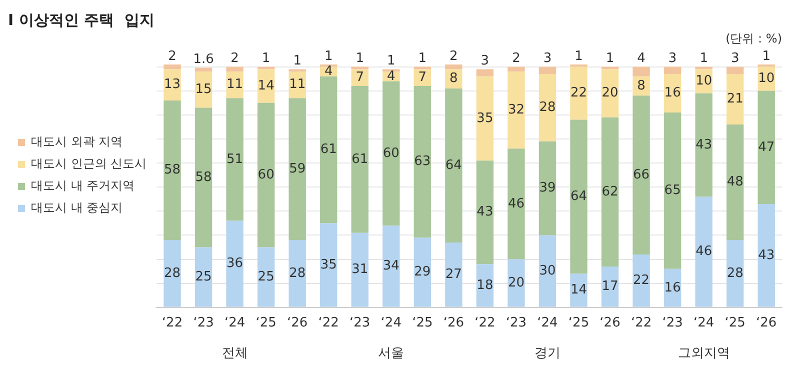  What do you see at coordinates (610, 286) in the screenshot?
I see `data-label: 17` at bounding box center [610, 286].